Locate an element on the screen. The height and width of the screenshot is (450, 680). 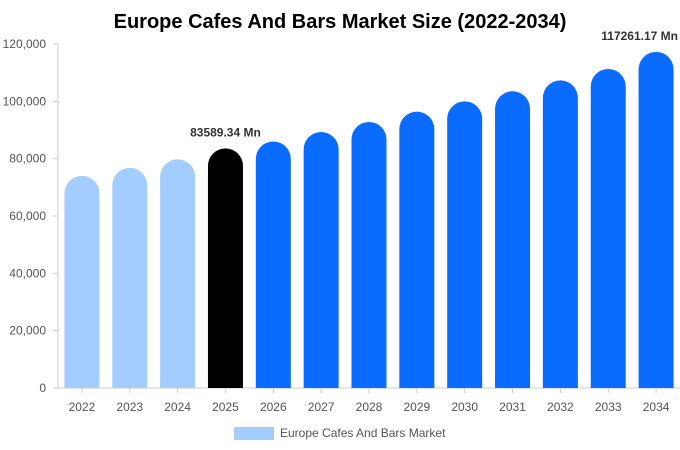
y-tick-label: 40,000 is located at coordinates (27, 273).